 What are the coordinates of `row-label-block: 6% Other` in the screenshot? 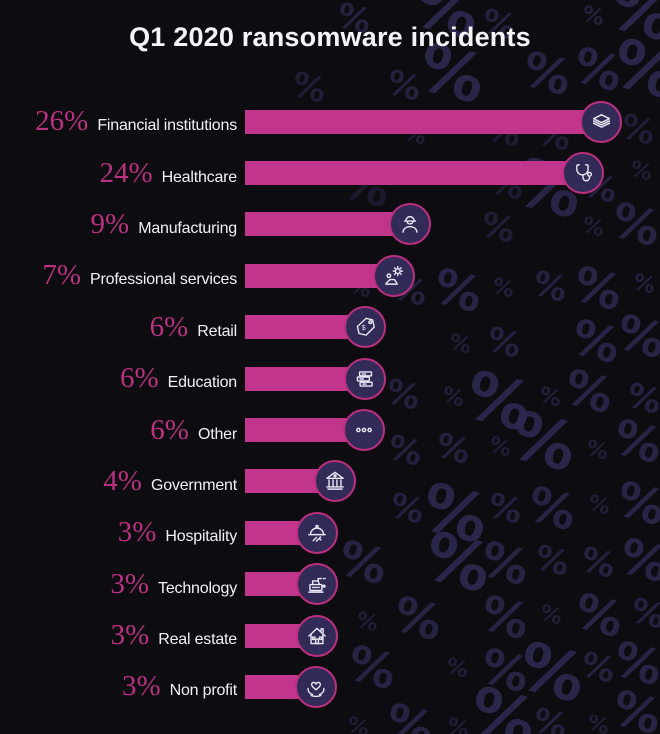 It's located at (118, 429).